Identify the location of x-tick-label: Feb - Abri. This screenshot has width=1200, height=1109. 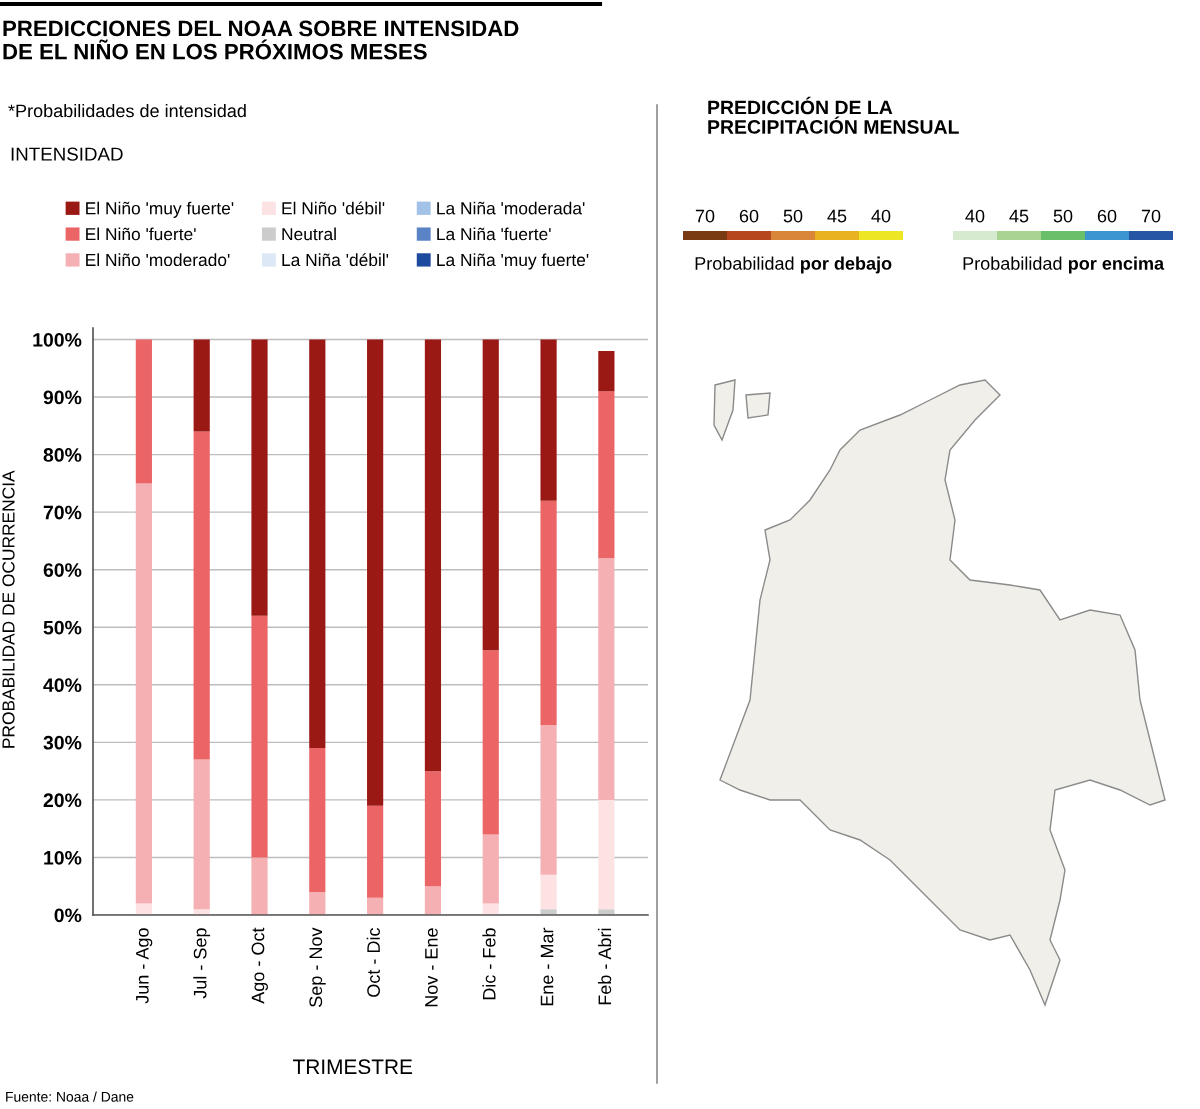
(604, 966).